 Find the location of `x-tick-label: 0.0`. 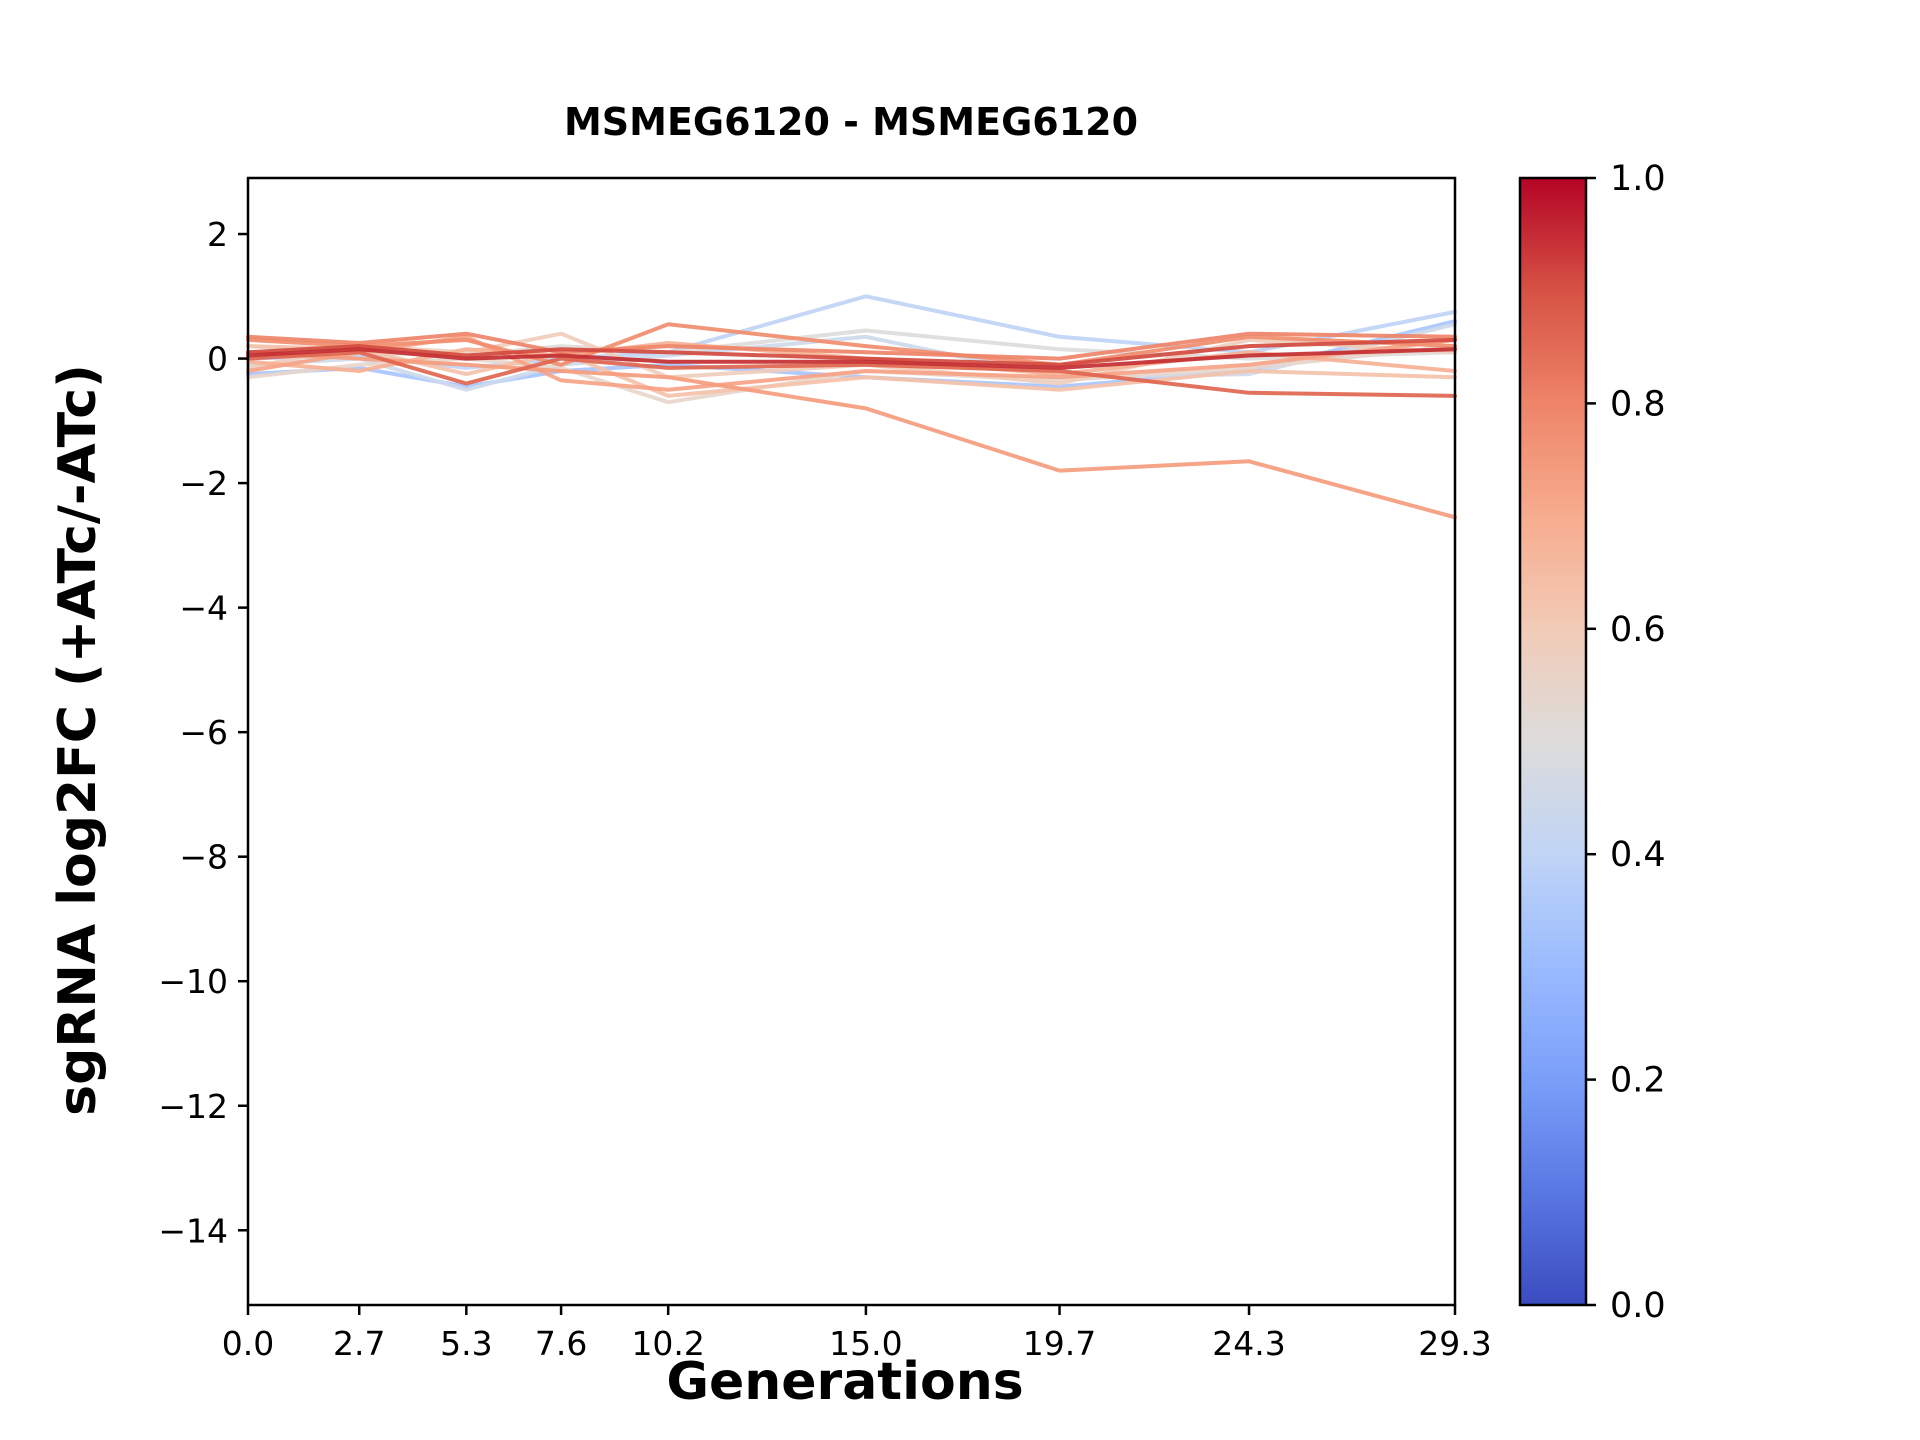

x-tick-label: 0.0 is located at coordinates (248, 1343).